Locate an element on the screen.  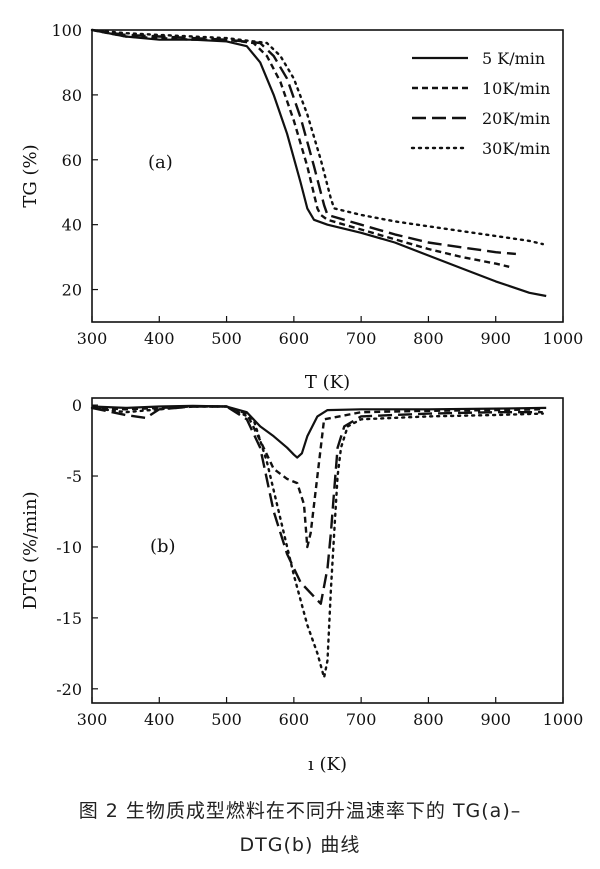
legend-label-1: 5 K/min is located at coordinates (513, 58).